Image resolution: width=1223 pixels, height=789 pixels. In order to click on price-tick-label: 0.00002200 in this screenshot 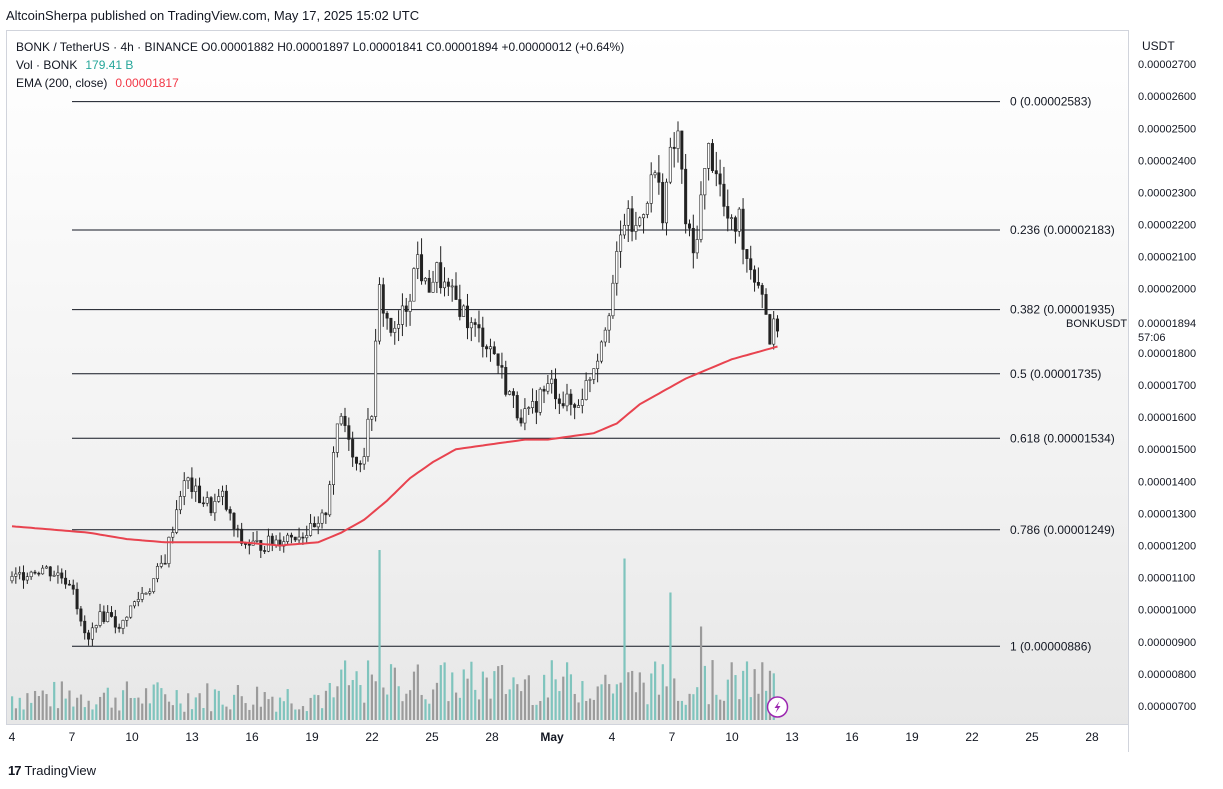, I will do `click(1167, 226)`.